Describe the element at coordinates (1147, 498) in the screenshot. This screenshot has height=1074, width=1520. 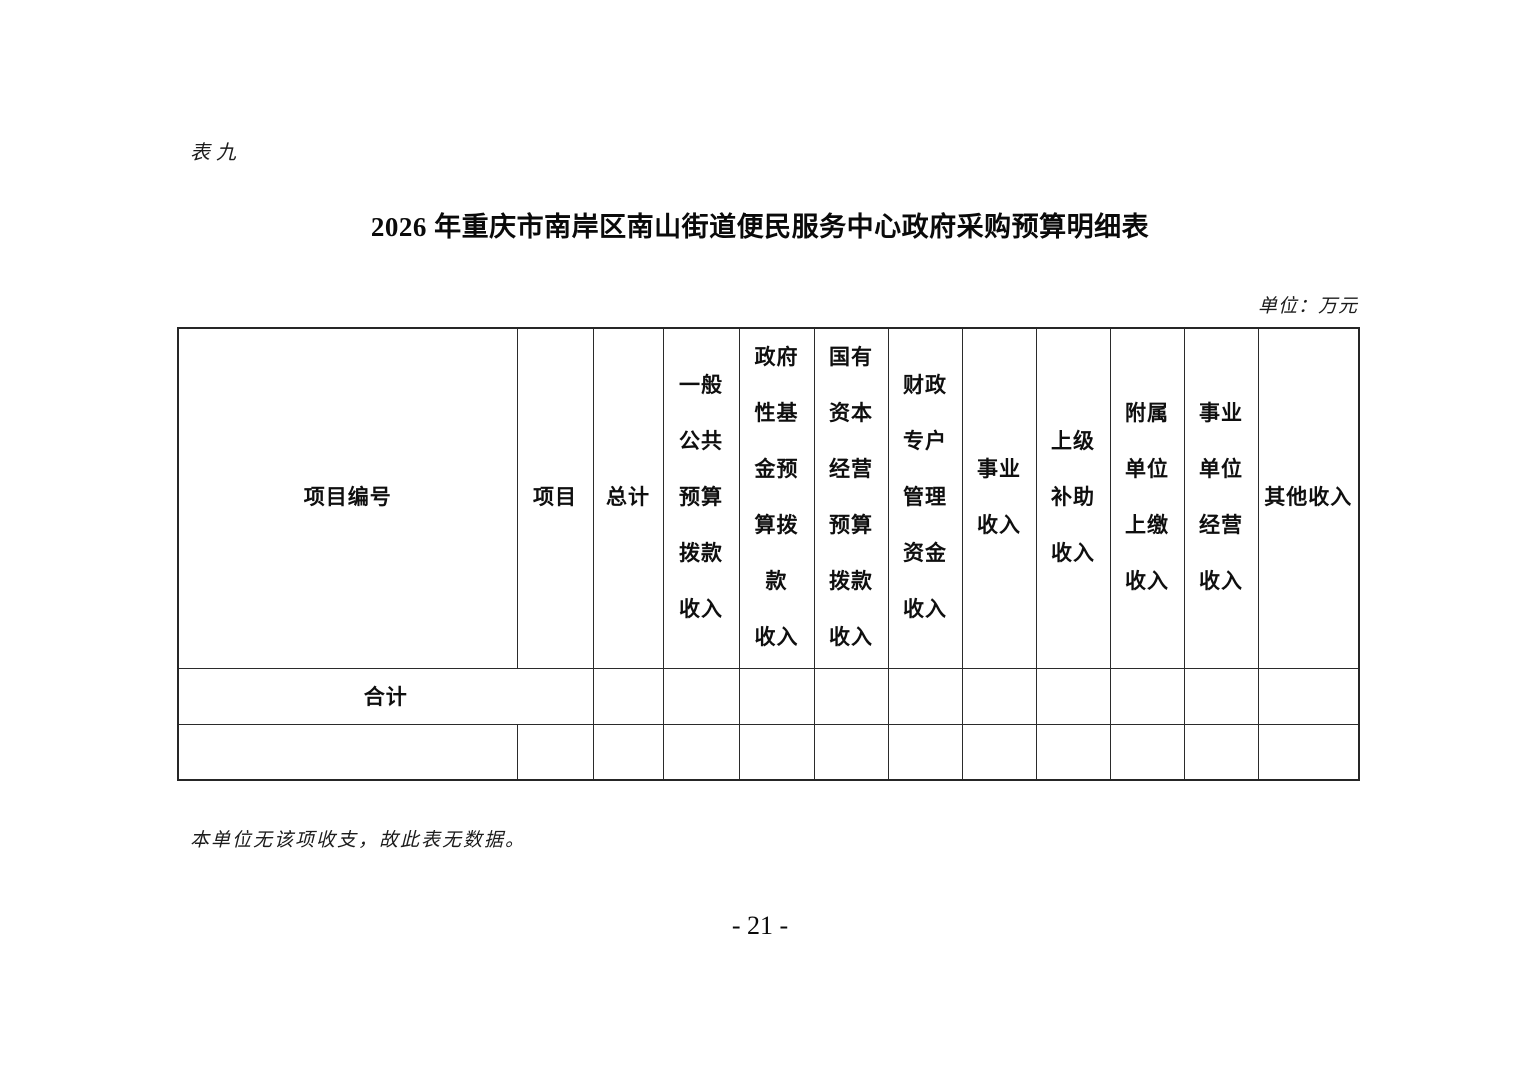
I see `col-header-affiliated-unit-remitted-income: 附属 单位 上缴 收入` at that location.